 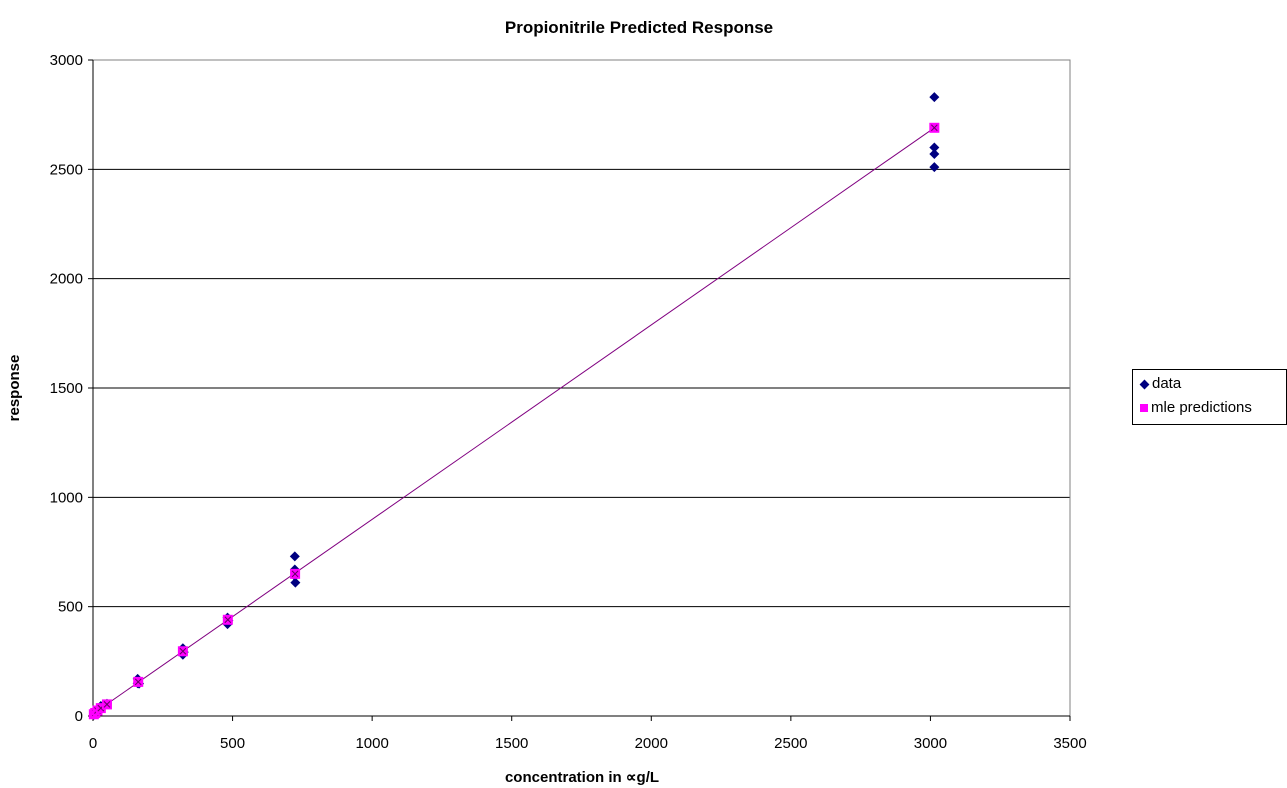 I want to click on legend: data mle predictions, so click(x=1209, y=397).